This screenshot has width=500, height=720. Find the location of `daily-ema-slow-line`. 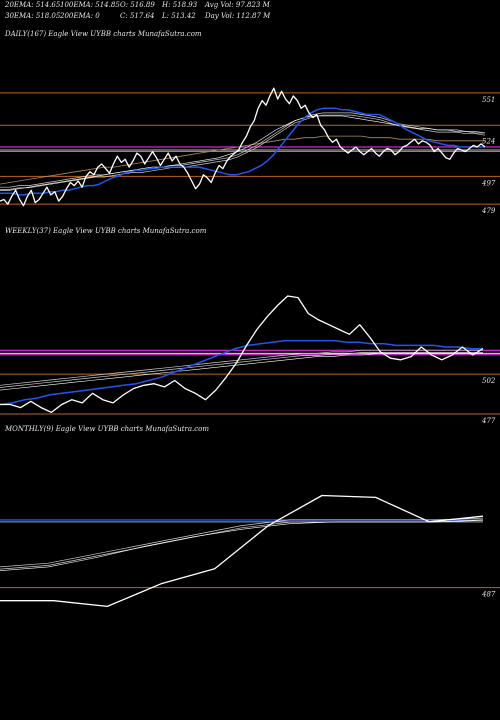

daily-ema-slow-line is located at coordinates (243, 150).